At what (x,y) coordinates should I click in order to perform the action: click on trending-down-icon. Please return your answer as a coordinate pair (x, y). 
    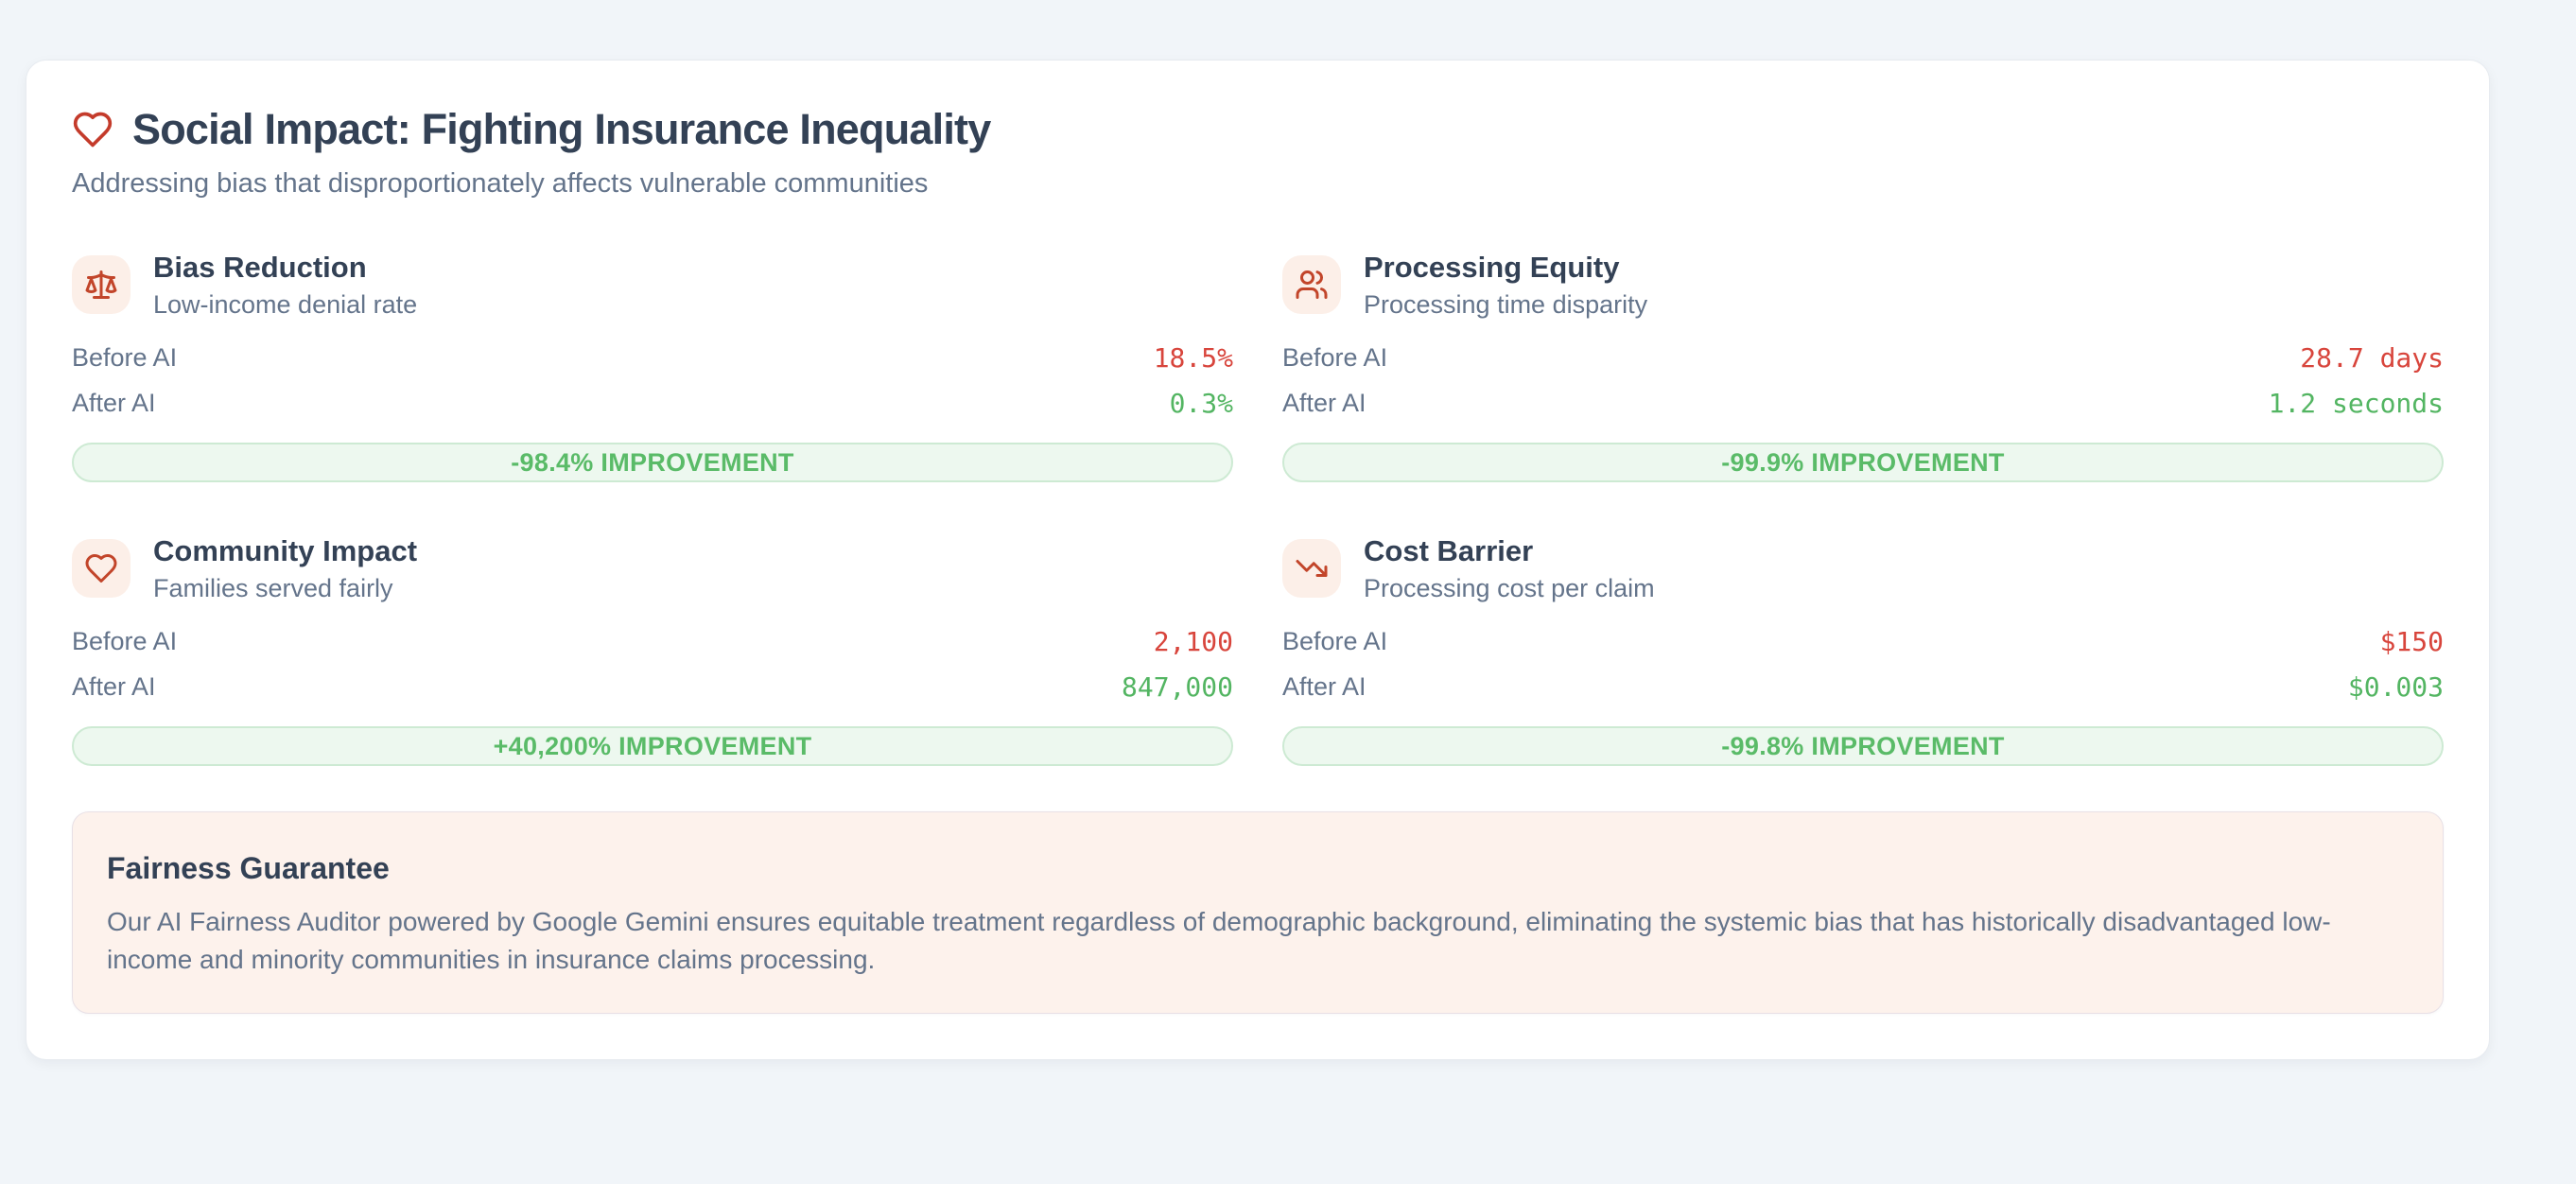
    Looking at the image, I should click on (1311, 568).